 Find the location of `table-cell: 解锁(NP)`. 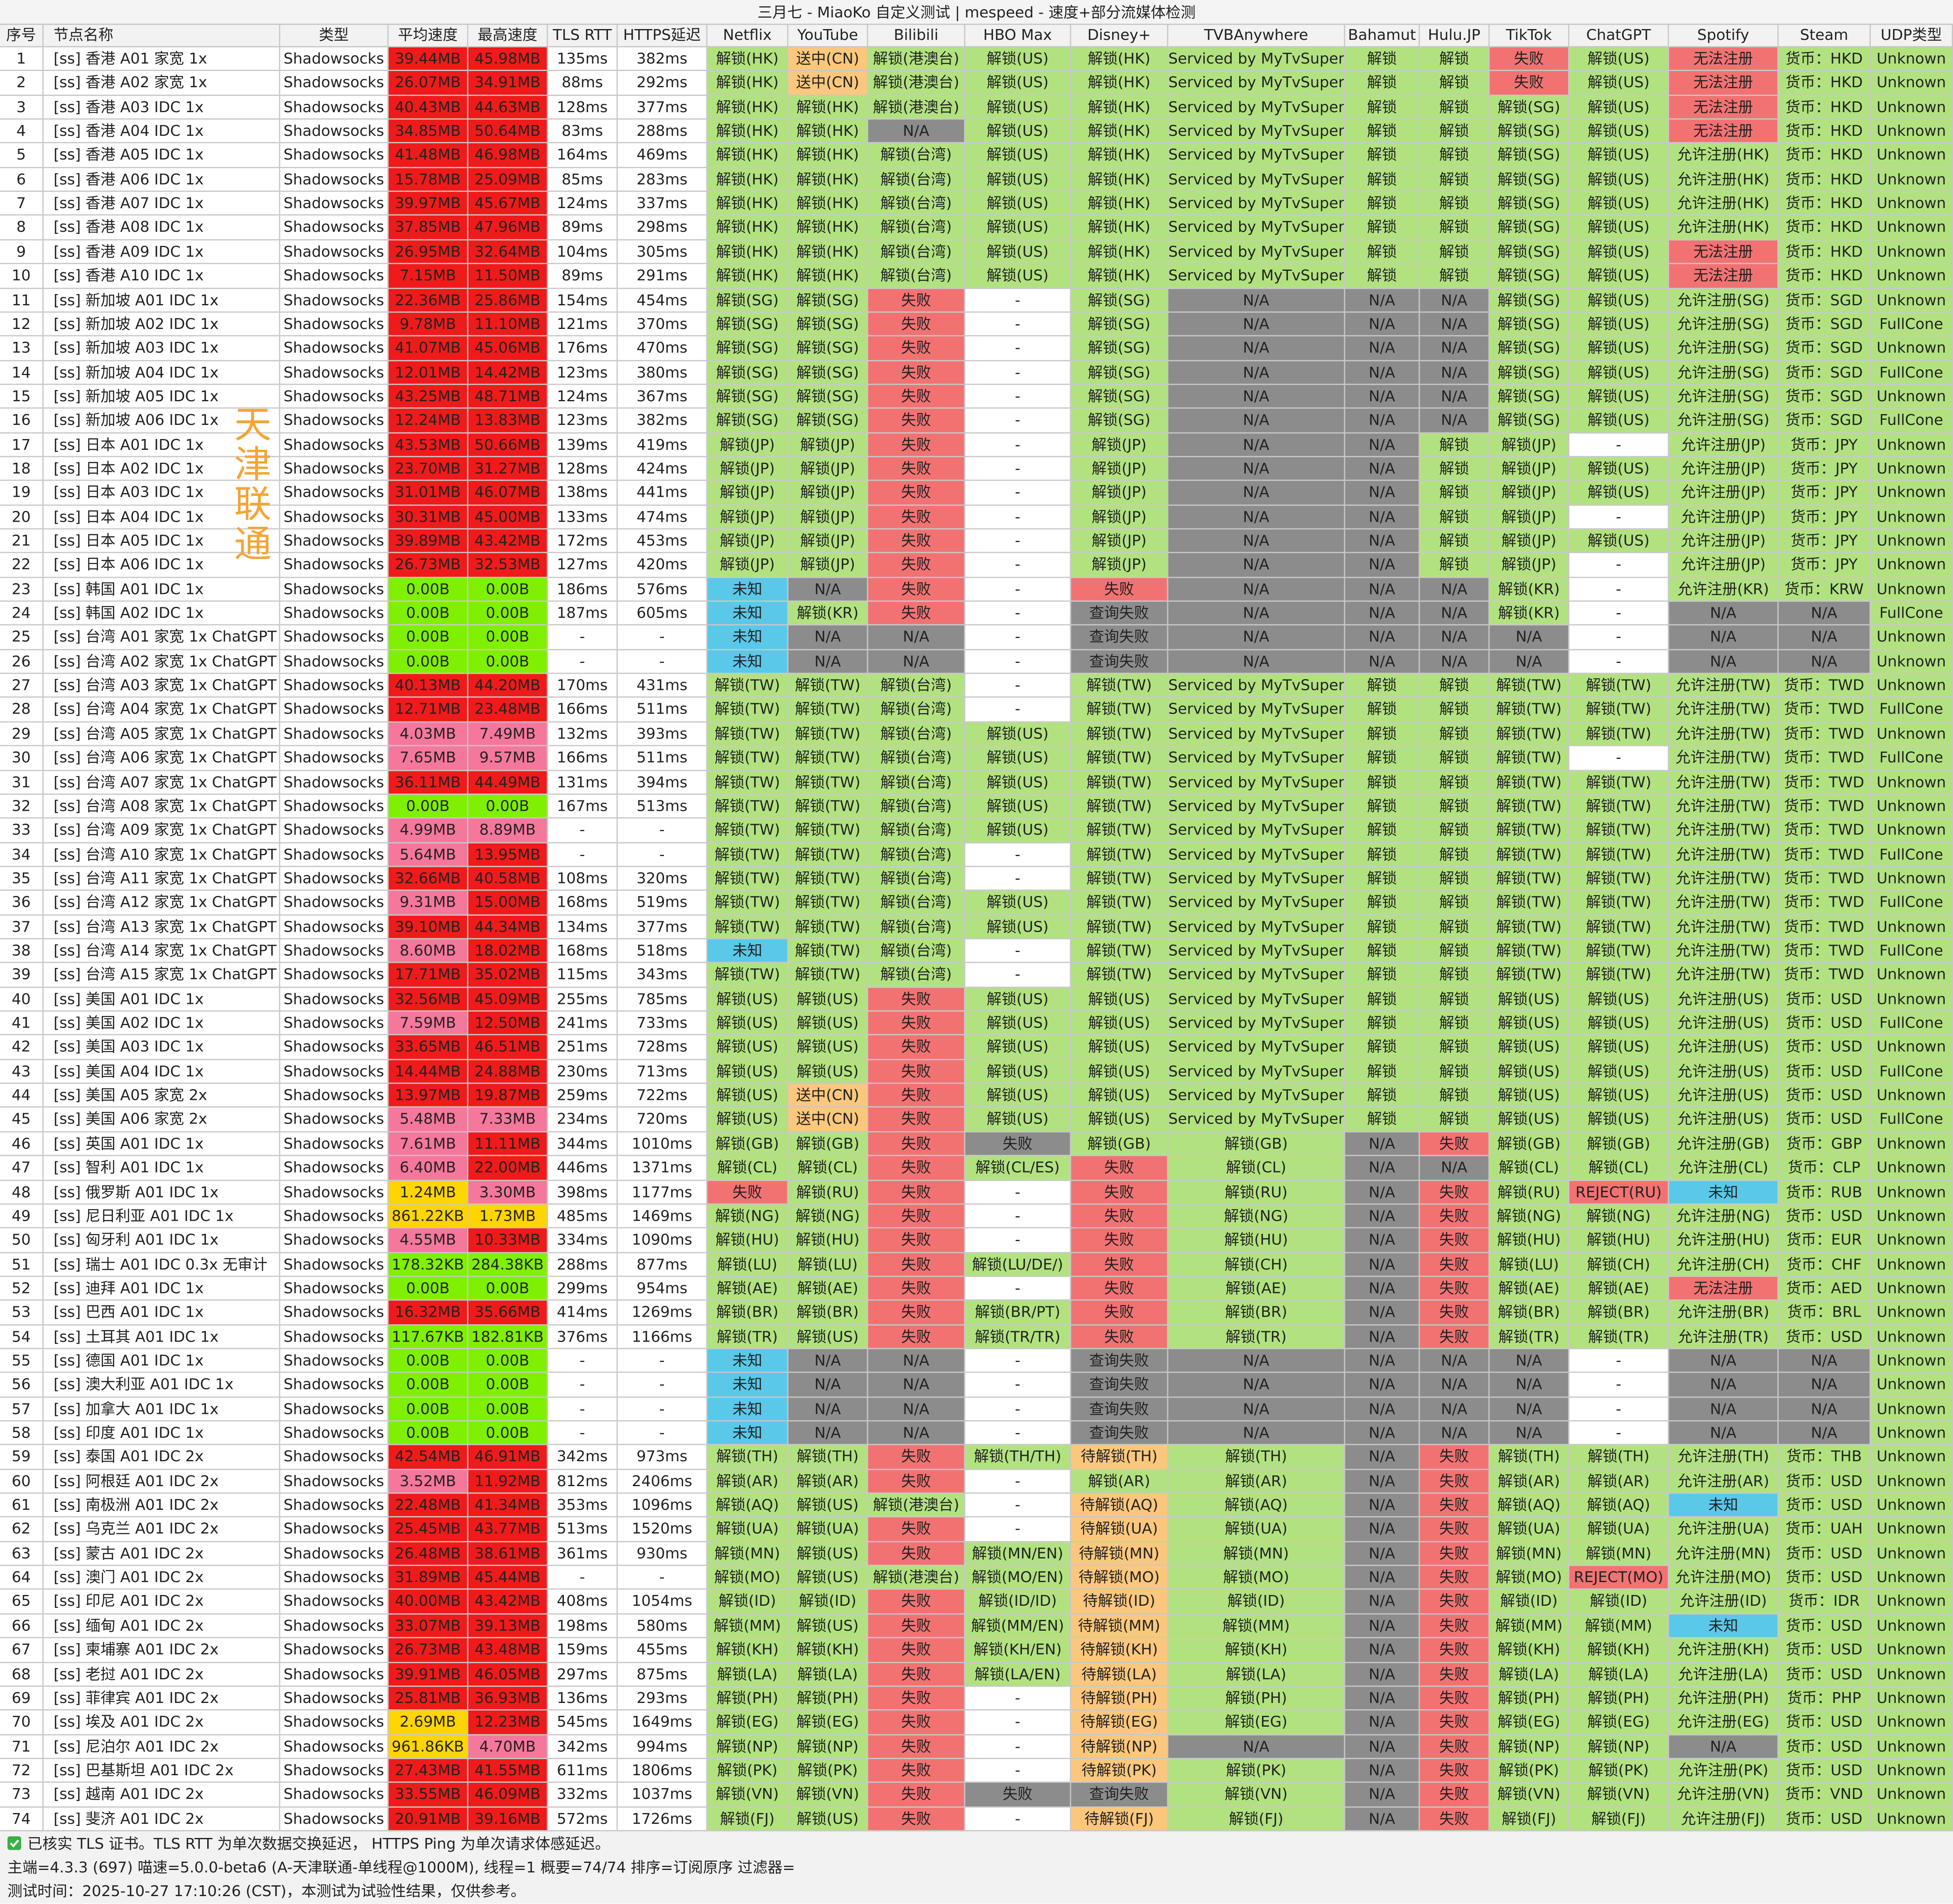

table-cell: 解锁(NP) is located at coordinates (1619, 1747).